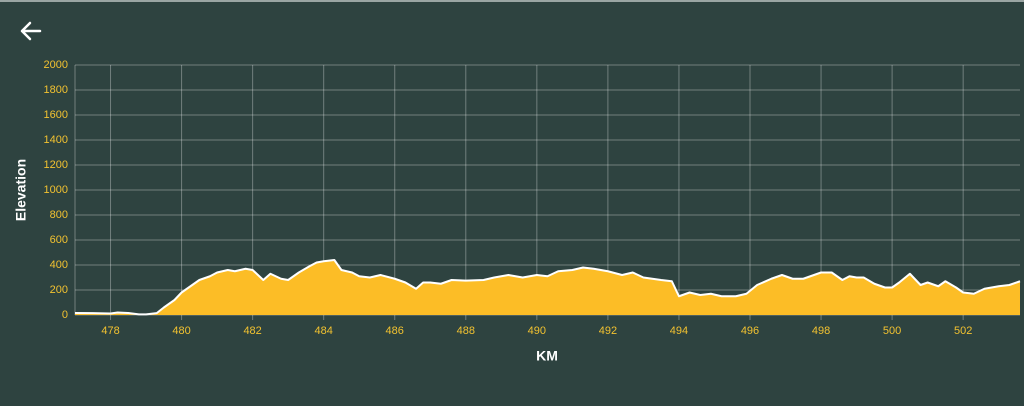  What do you see at coordinates (56, 65) in the screenshot?
I see `y-tick-label: 2000` at bounding box center [56, 65].